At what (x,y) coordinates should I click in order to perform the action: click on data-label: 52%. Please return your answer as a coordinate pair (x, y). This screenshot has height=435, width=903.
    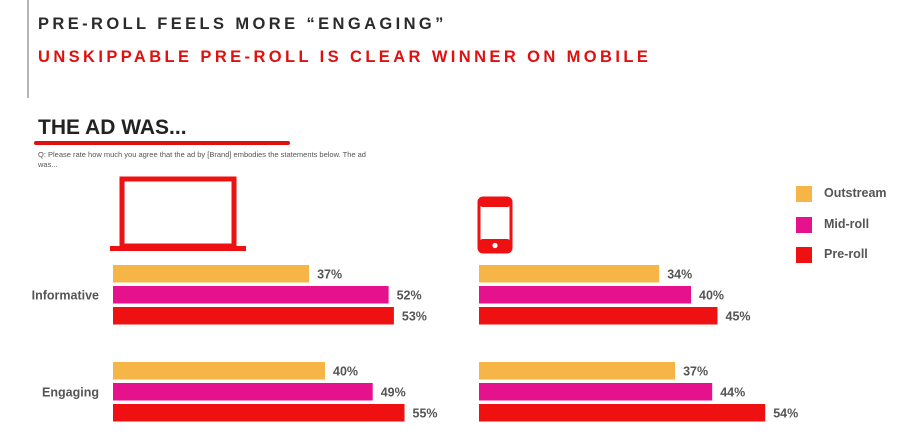
    Looking at the image, I should click on (409, 295).